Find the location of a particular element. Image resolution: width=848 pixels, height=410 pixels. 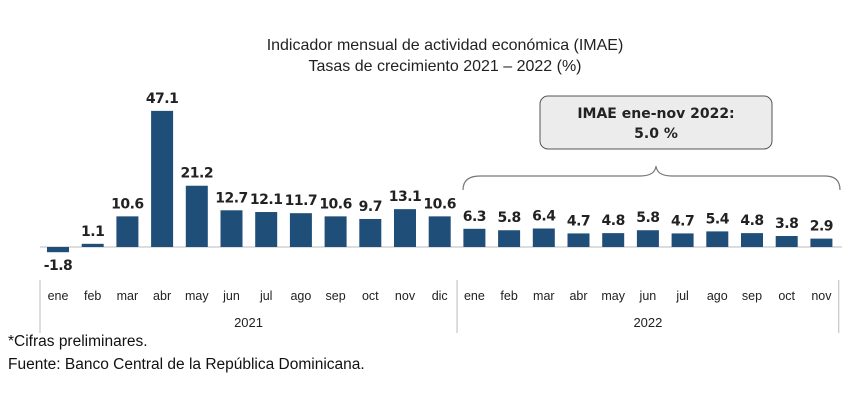

group-label: 2022 is located at coordinates (647, 322).